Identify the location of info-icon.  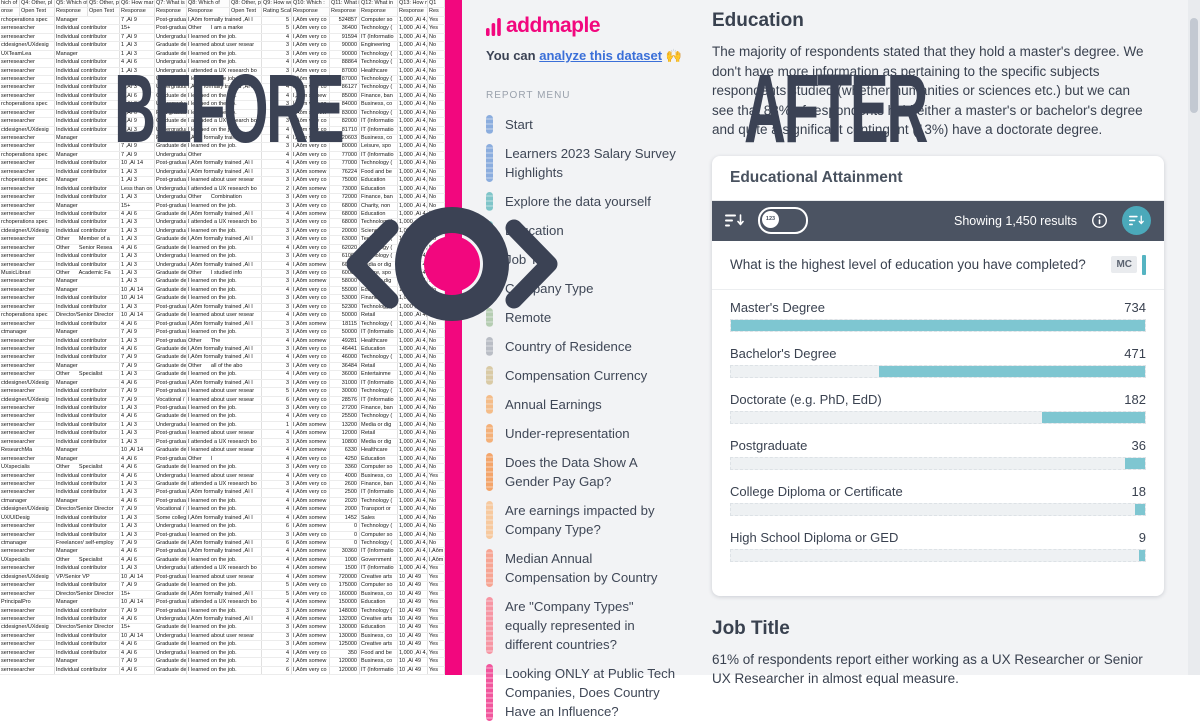
(1099, 220).